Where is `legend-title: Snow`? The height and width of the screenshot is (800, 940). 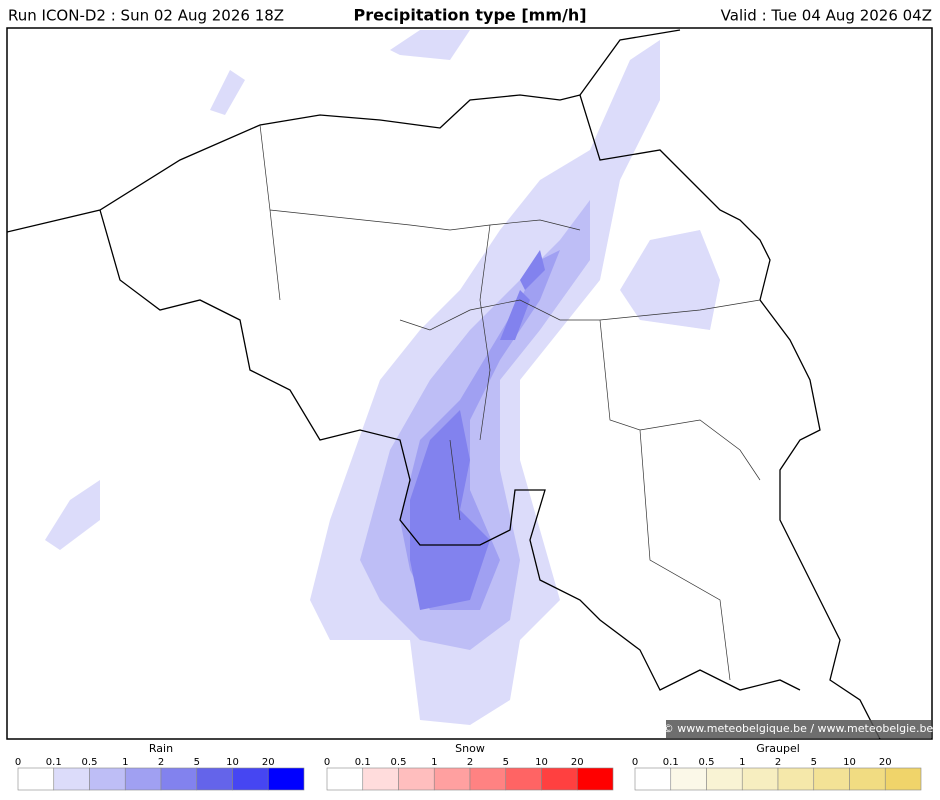 legend-title: Snow is located at coordinates (470, 748).